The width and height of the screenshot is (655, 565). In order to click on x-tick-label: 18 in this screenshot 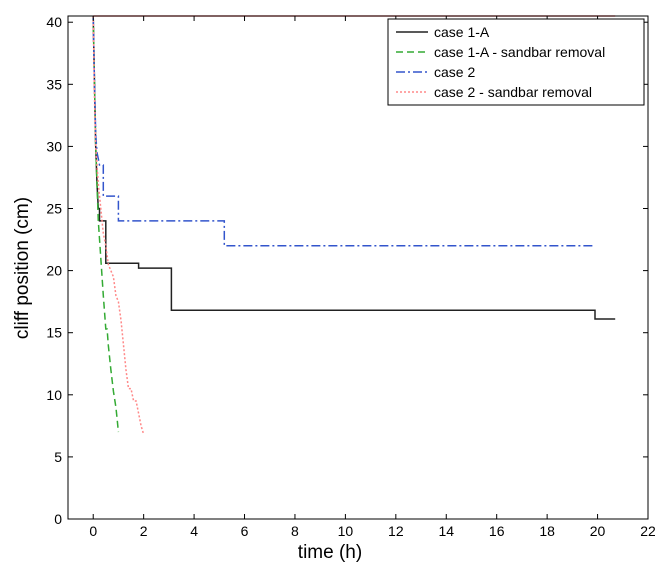, I will do `click(547, 531)`.